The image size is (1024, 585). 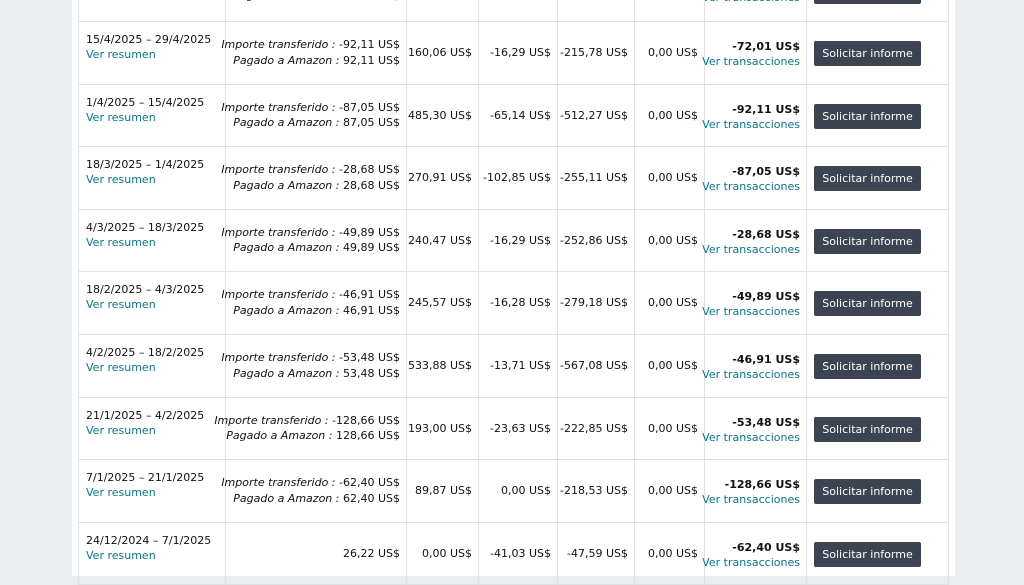 I want to click on cell, so click(x=513, y=11).